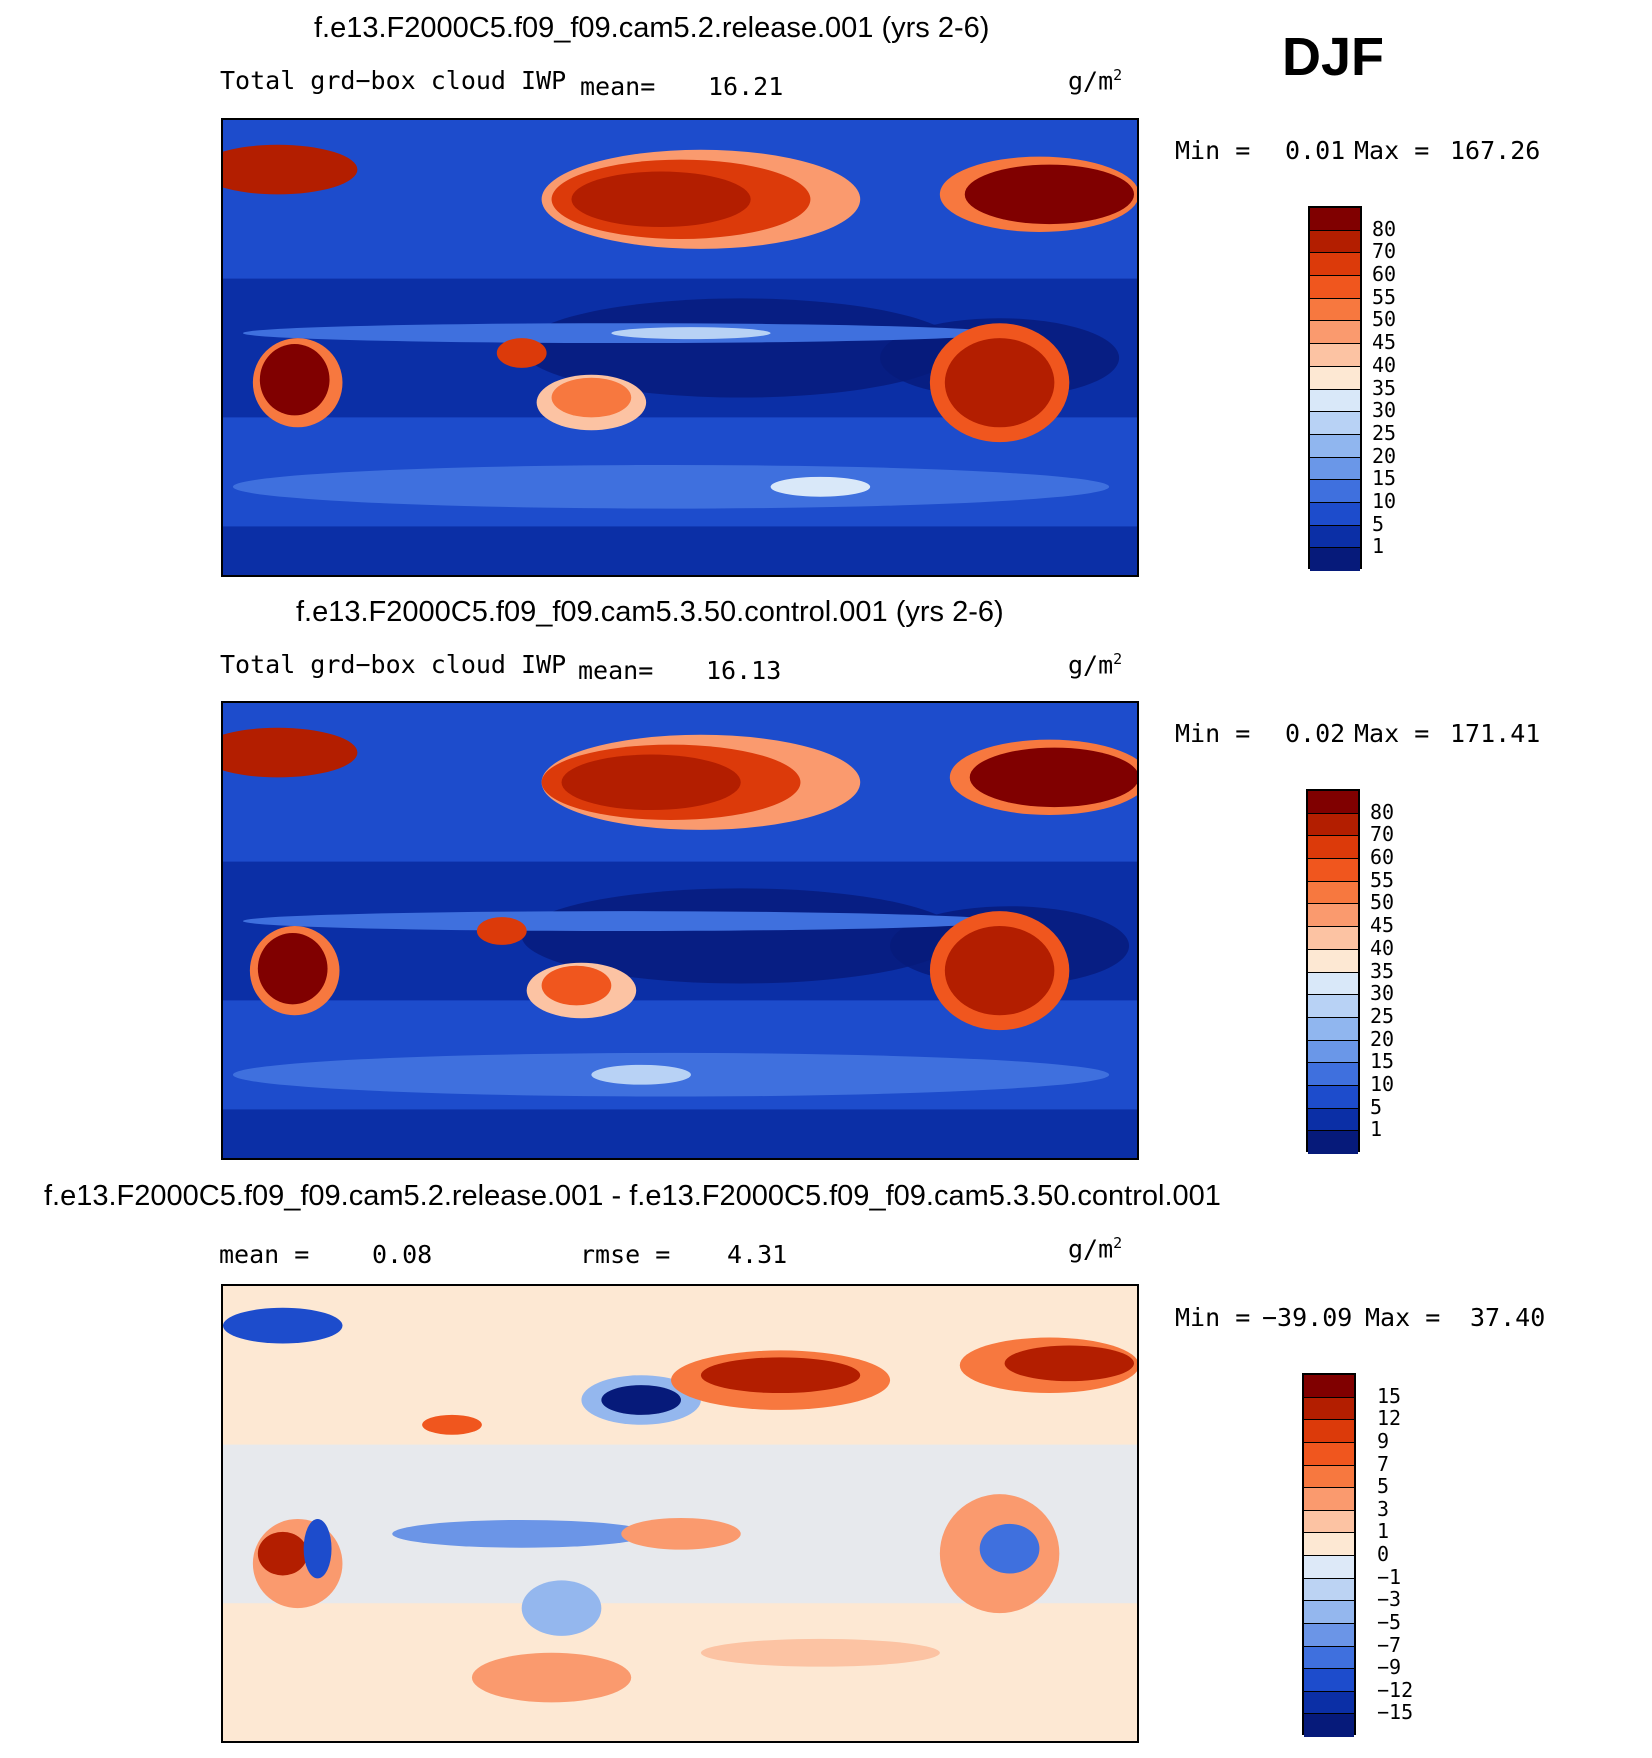  I want to click on colorbar-tick-label: −1, so click(1389, 1576).